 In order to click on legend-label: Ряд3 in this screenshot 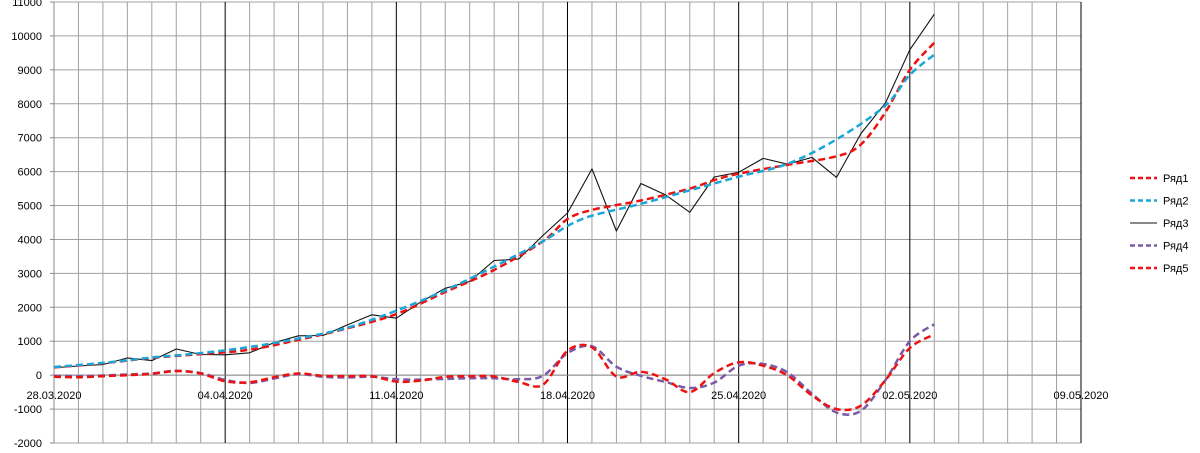, I will do `click(1175, 224)`.